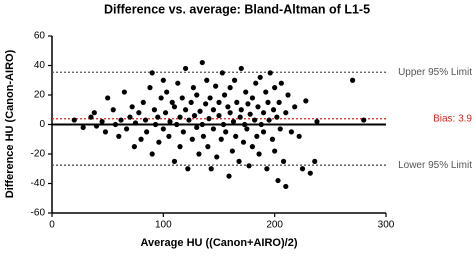  Describe the element at coordinates (452, 118) in the screenshot. I see `reference-label: Bias: 3.9` at that location.